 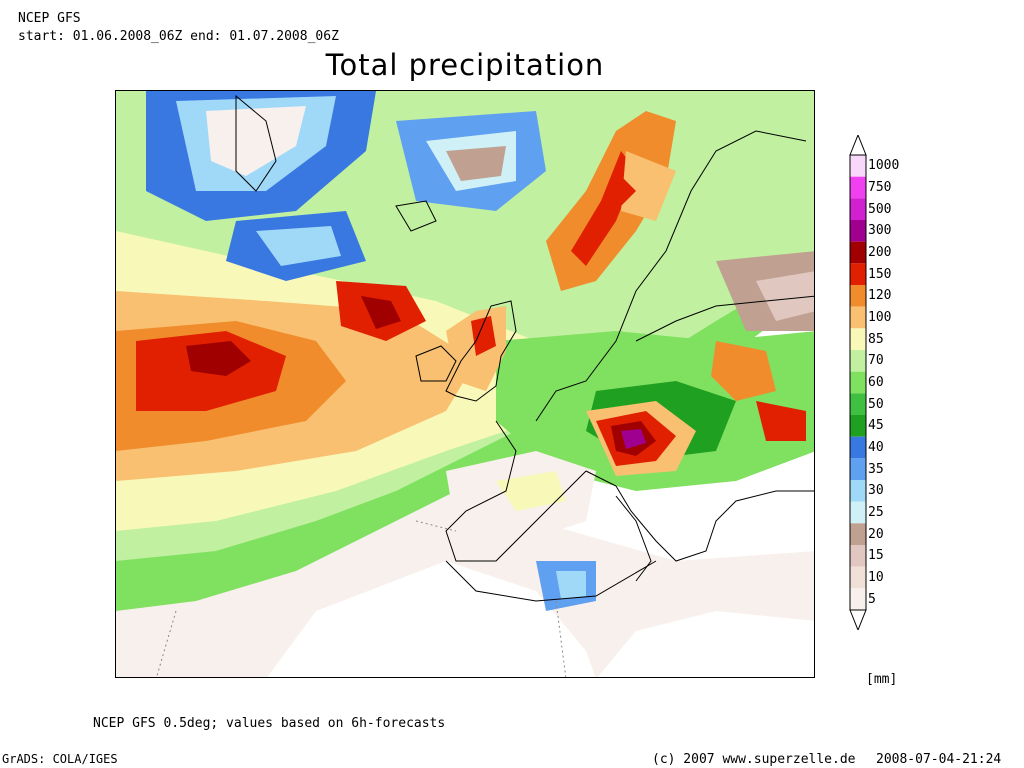 I want to click on legend-unit: [mm], so click(x=882, y=679).